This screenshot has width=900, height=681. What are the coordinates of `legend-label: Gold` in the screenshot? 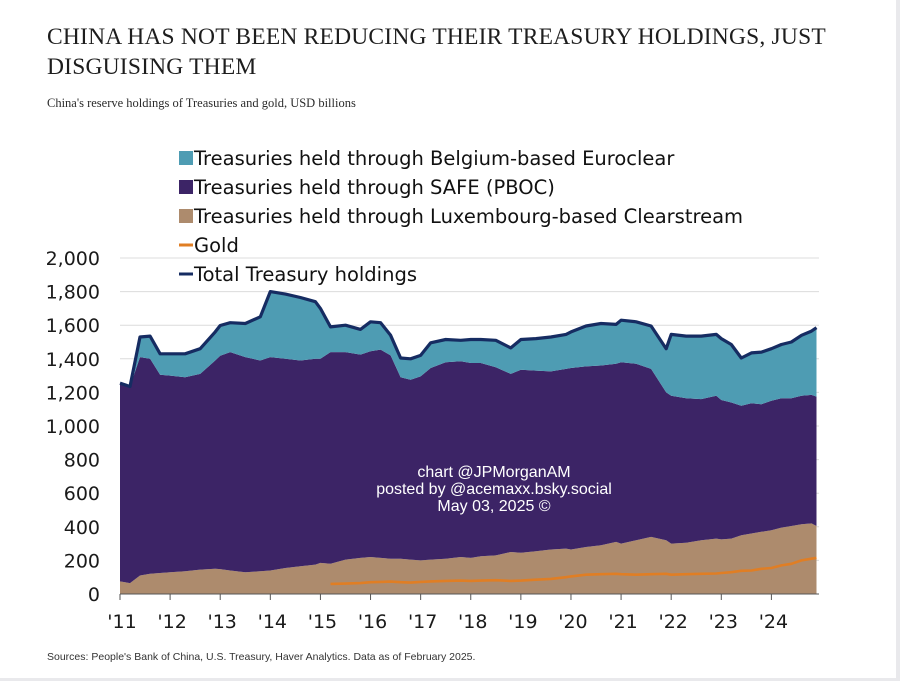 It's located at (216, 245).